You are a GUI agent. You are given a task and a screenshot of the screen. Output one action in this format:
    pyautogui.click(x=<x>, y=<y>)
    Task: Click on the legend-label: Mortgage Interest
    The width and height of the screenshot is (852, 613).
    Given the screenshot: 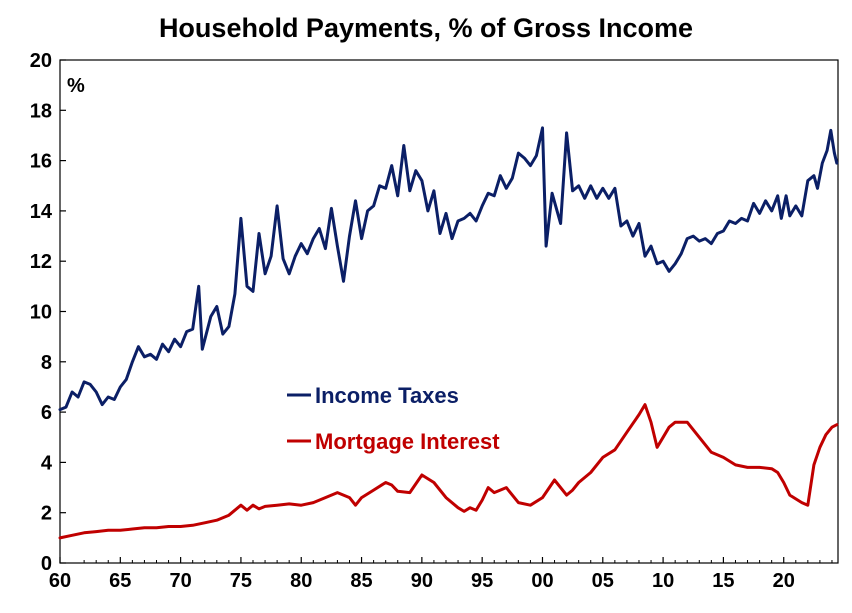 What is the action you would take?
    pyautogui.click(x=407, y=441)
    